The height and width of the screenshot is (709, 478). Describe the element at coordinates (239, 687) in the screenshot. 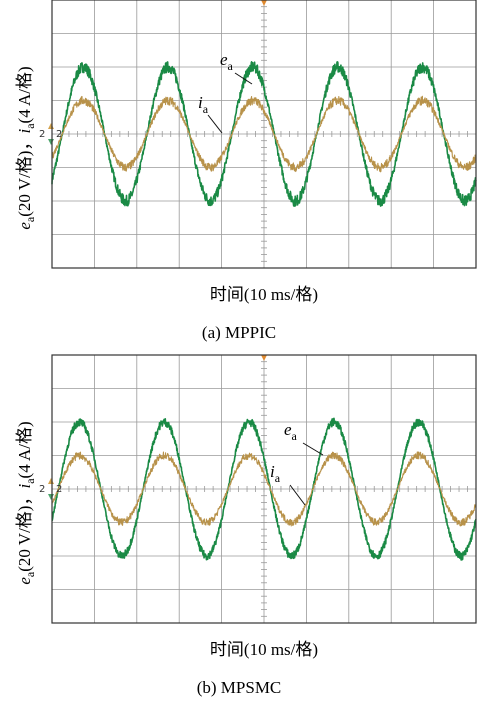

I see `figure-caption-b: (b) MPSMC` at that location.